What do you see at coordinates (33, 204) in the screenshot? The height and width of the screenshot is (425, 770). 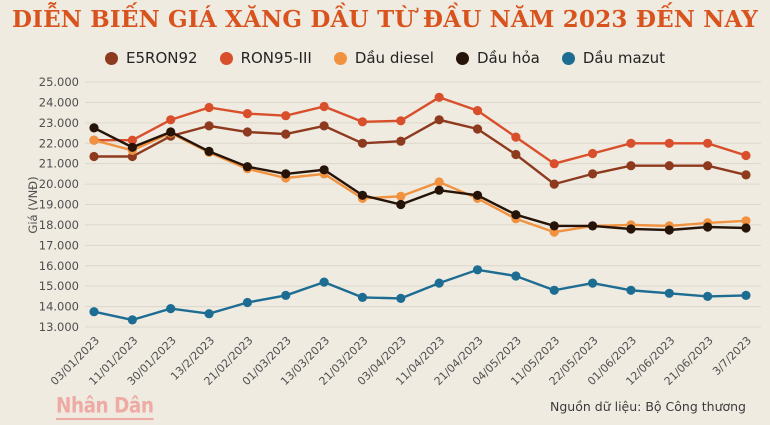 I see `svg-text: Giá (VNĐ)` at bounding box center [33, 204].